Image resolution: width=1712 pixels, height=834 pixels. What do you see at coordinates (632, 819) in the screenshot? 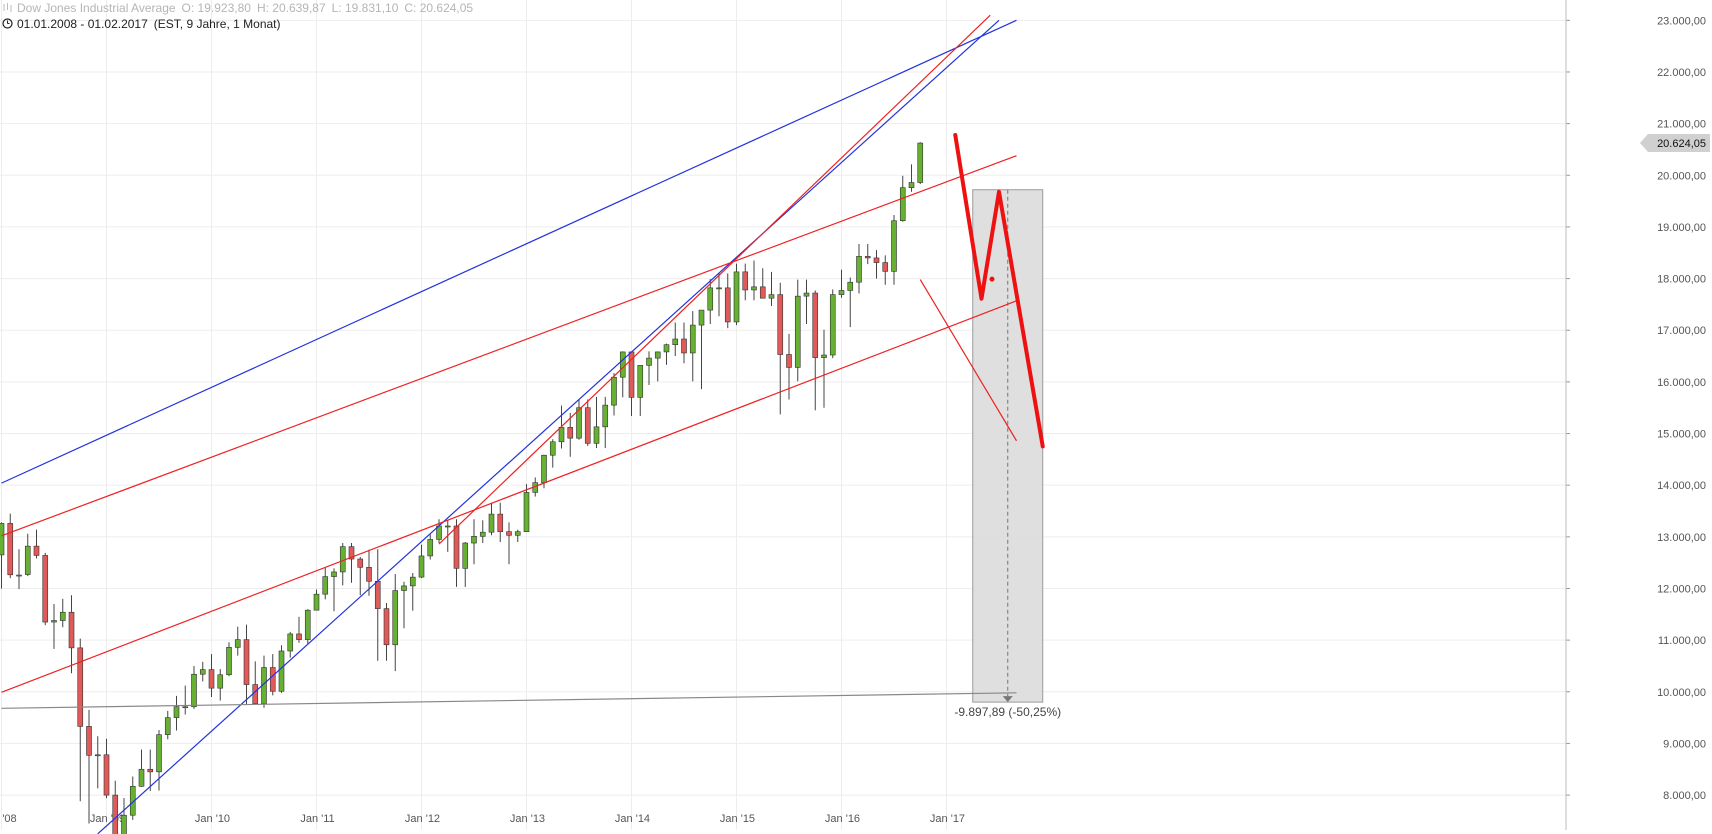
I see `x-tick-label: Jan '14` at bounding box center [632, 819].